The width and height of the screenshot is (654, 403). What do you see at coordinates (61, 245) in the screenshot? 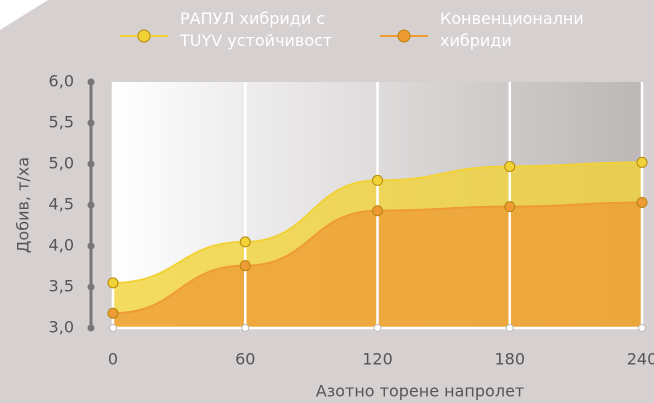
I see `y-tick-label: 4,0` at bounding box center [61, 245].